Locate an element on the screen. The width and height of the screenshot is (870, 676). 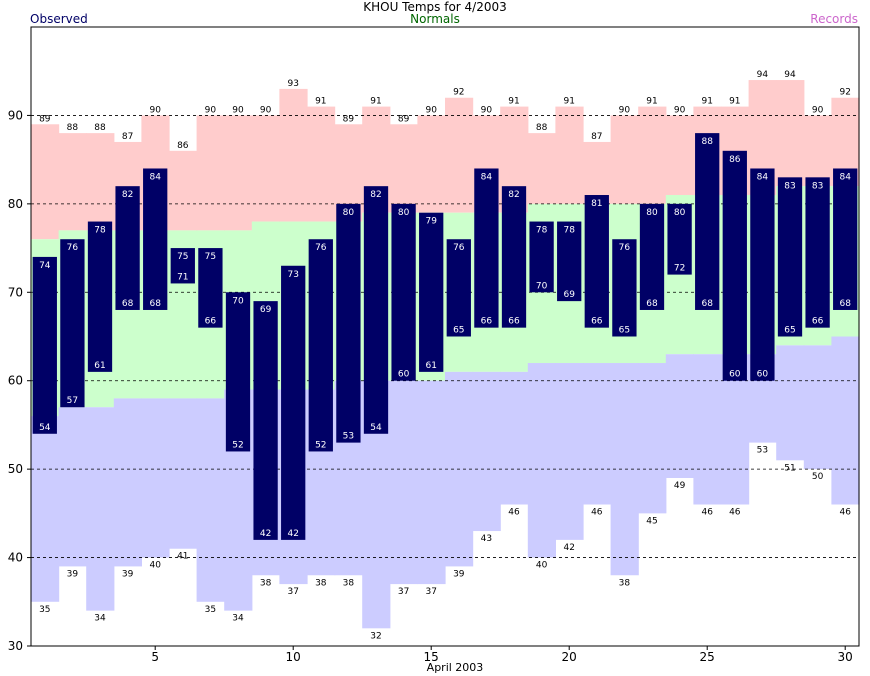
x-tick-label: 10 is located at coordinates (293, 657).